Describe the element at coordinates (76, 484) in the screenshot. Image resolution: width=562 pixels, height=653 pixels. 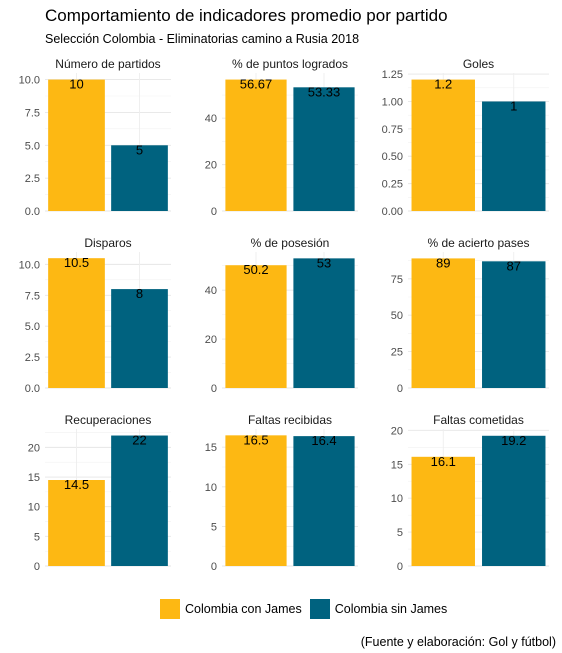
I see `data-label: 14.5` at that location.